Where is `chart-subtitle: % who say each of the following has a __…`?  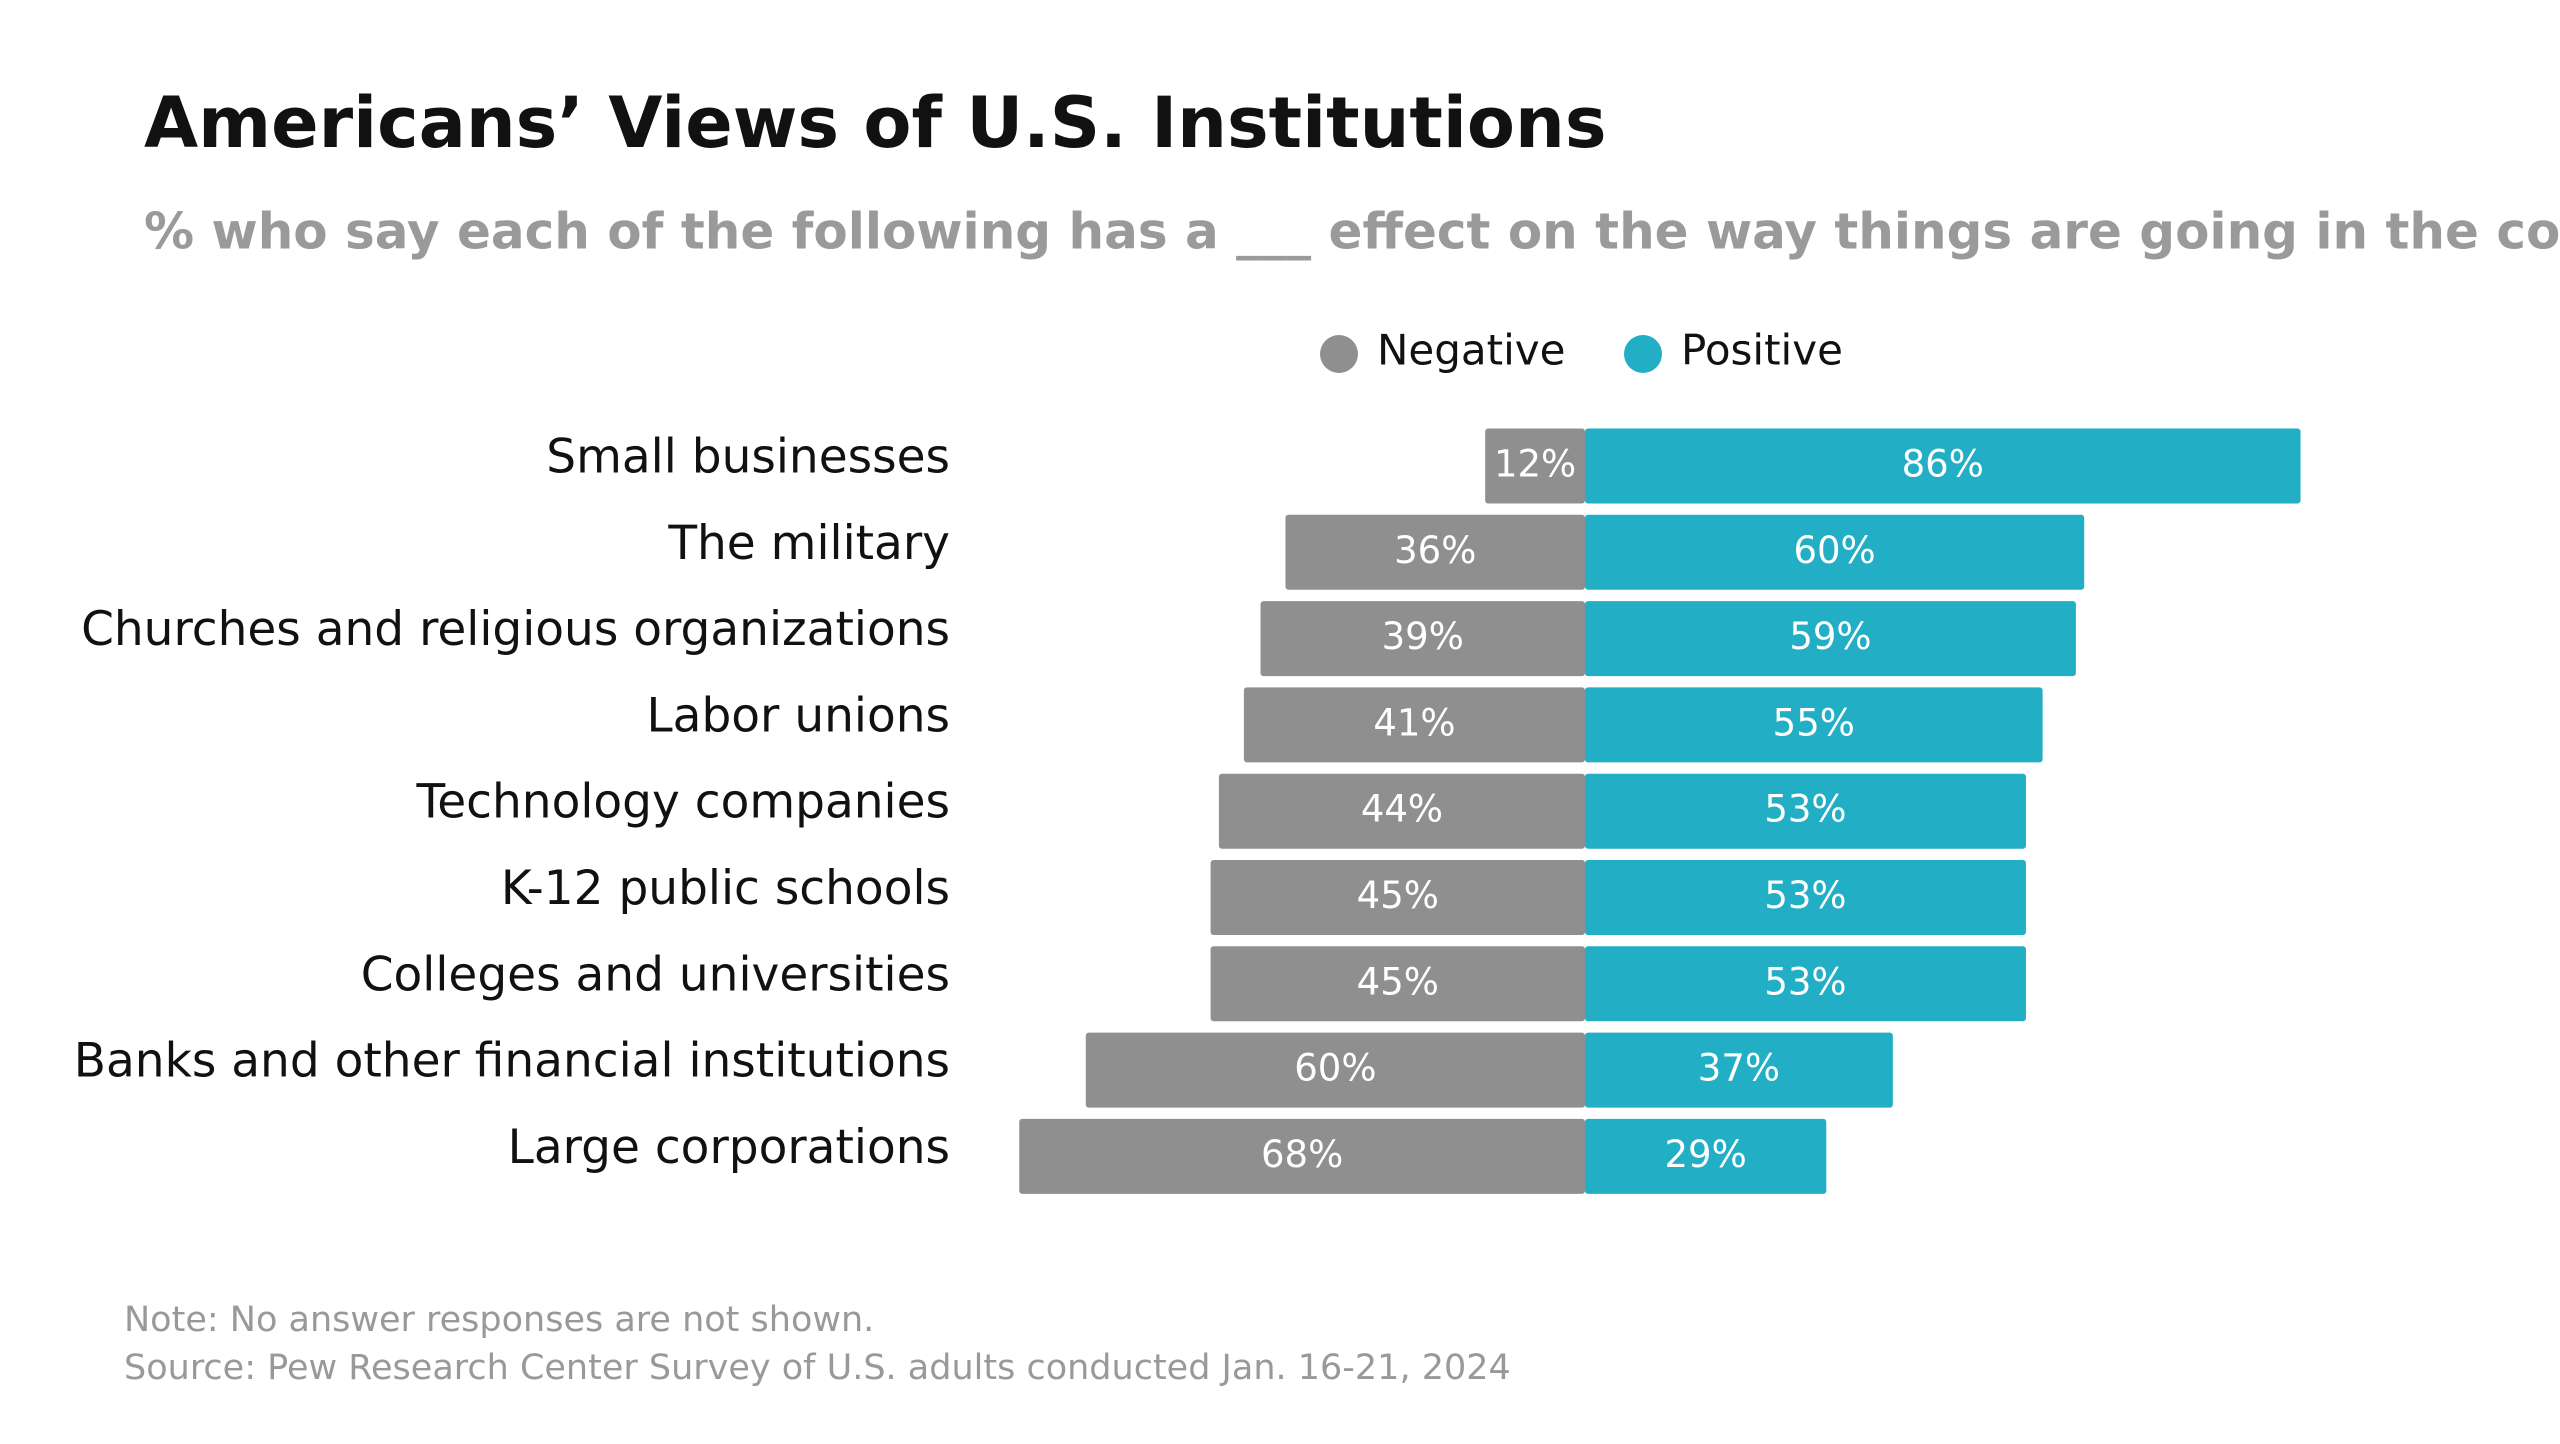 chart-subtitle: % who say each of the following has a __… is located at coordinates (1352, 232).